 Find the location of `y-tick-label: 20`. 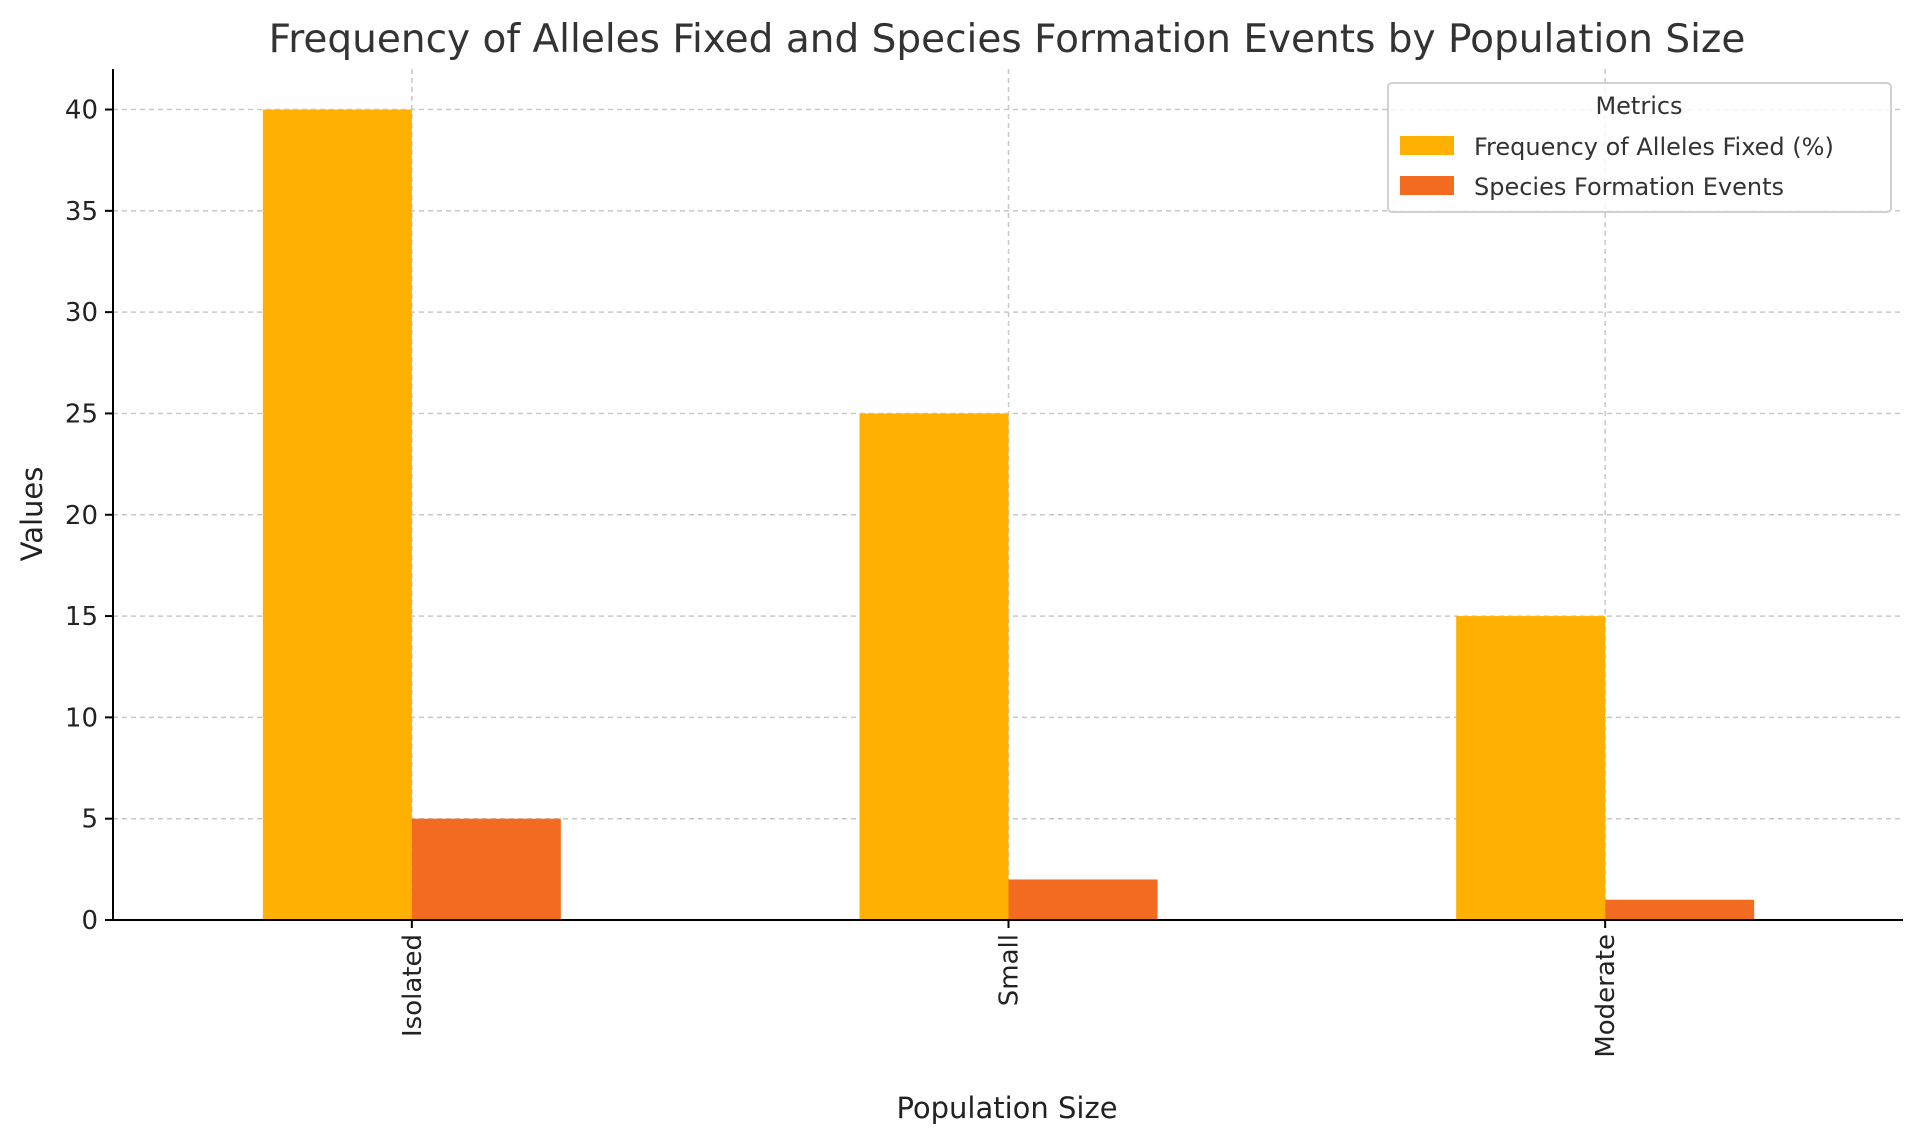

y-tick-label: 20 is located at coordinates (81, 516).